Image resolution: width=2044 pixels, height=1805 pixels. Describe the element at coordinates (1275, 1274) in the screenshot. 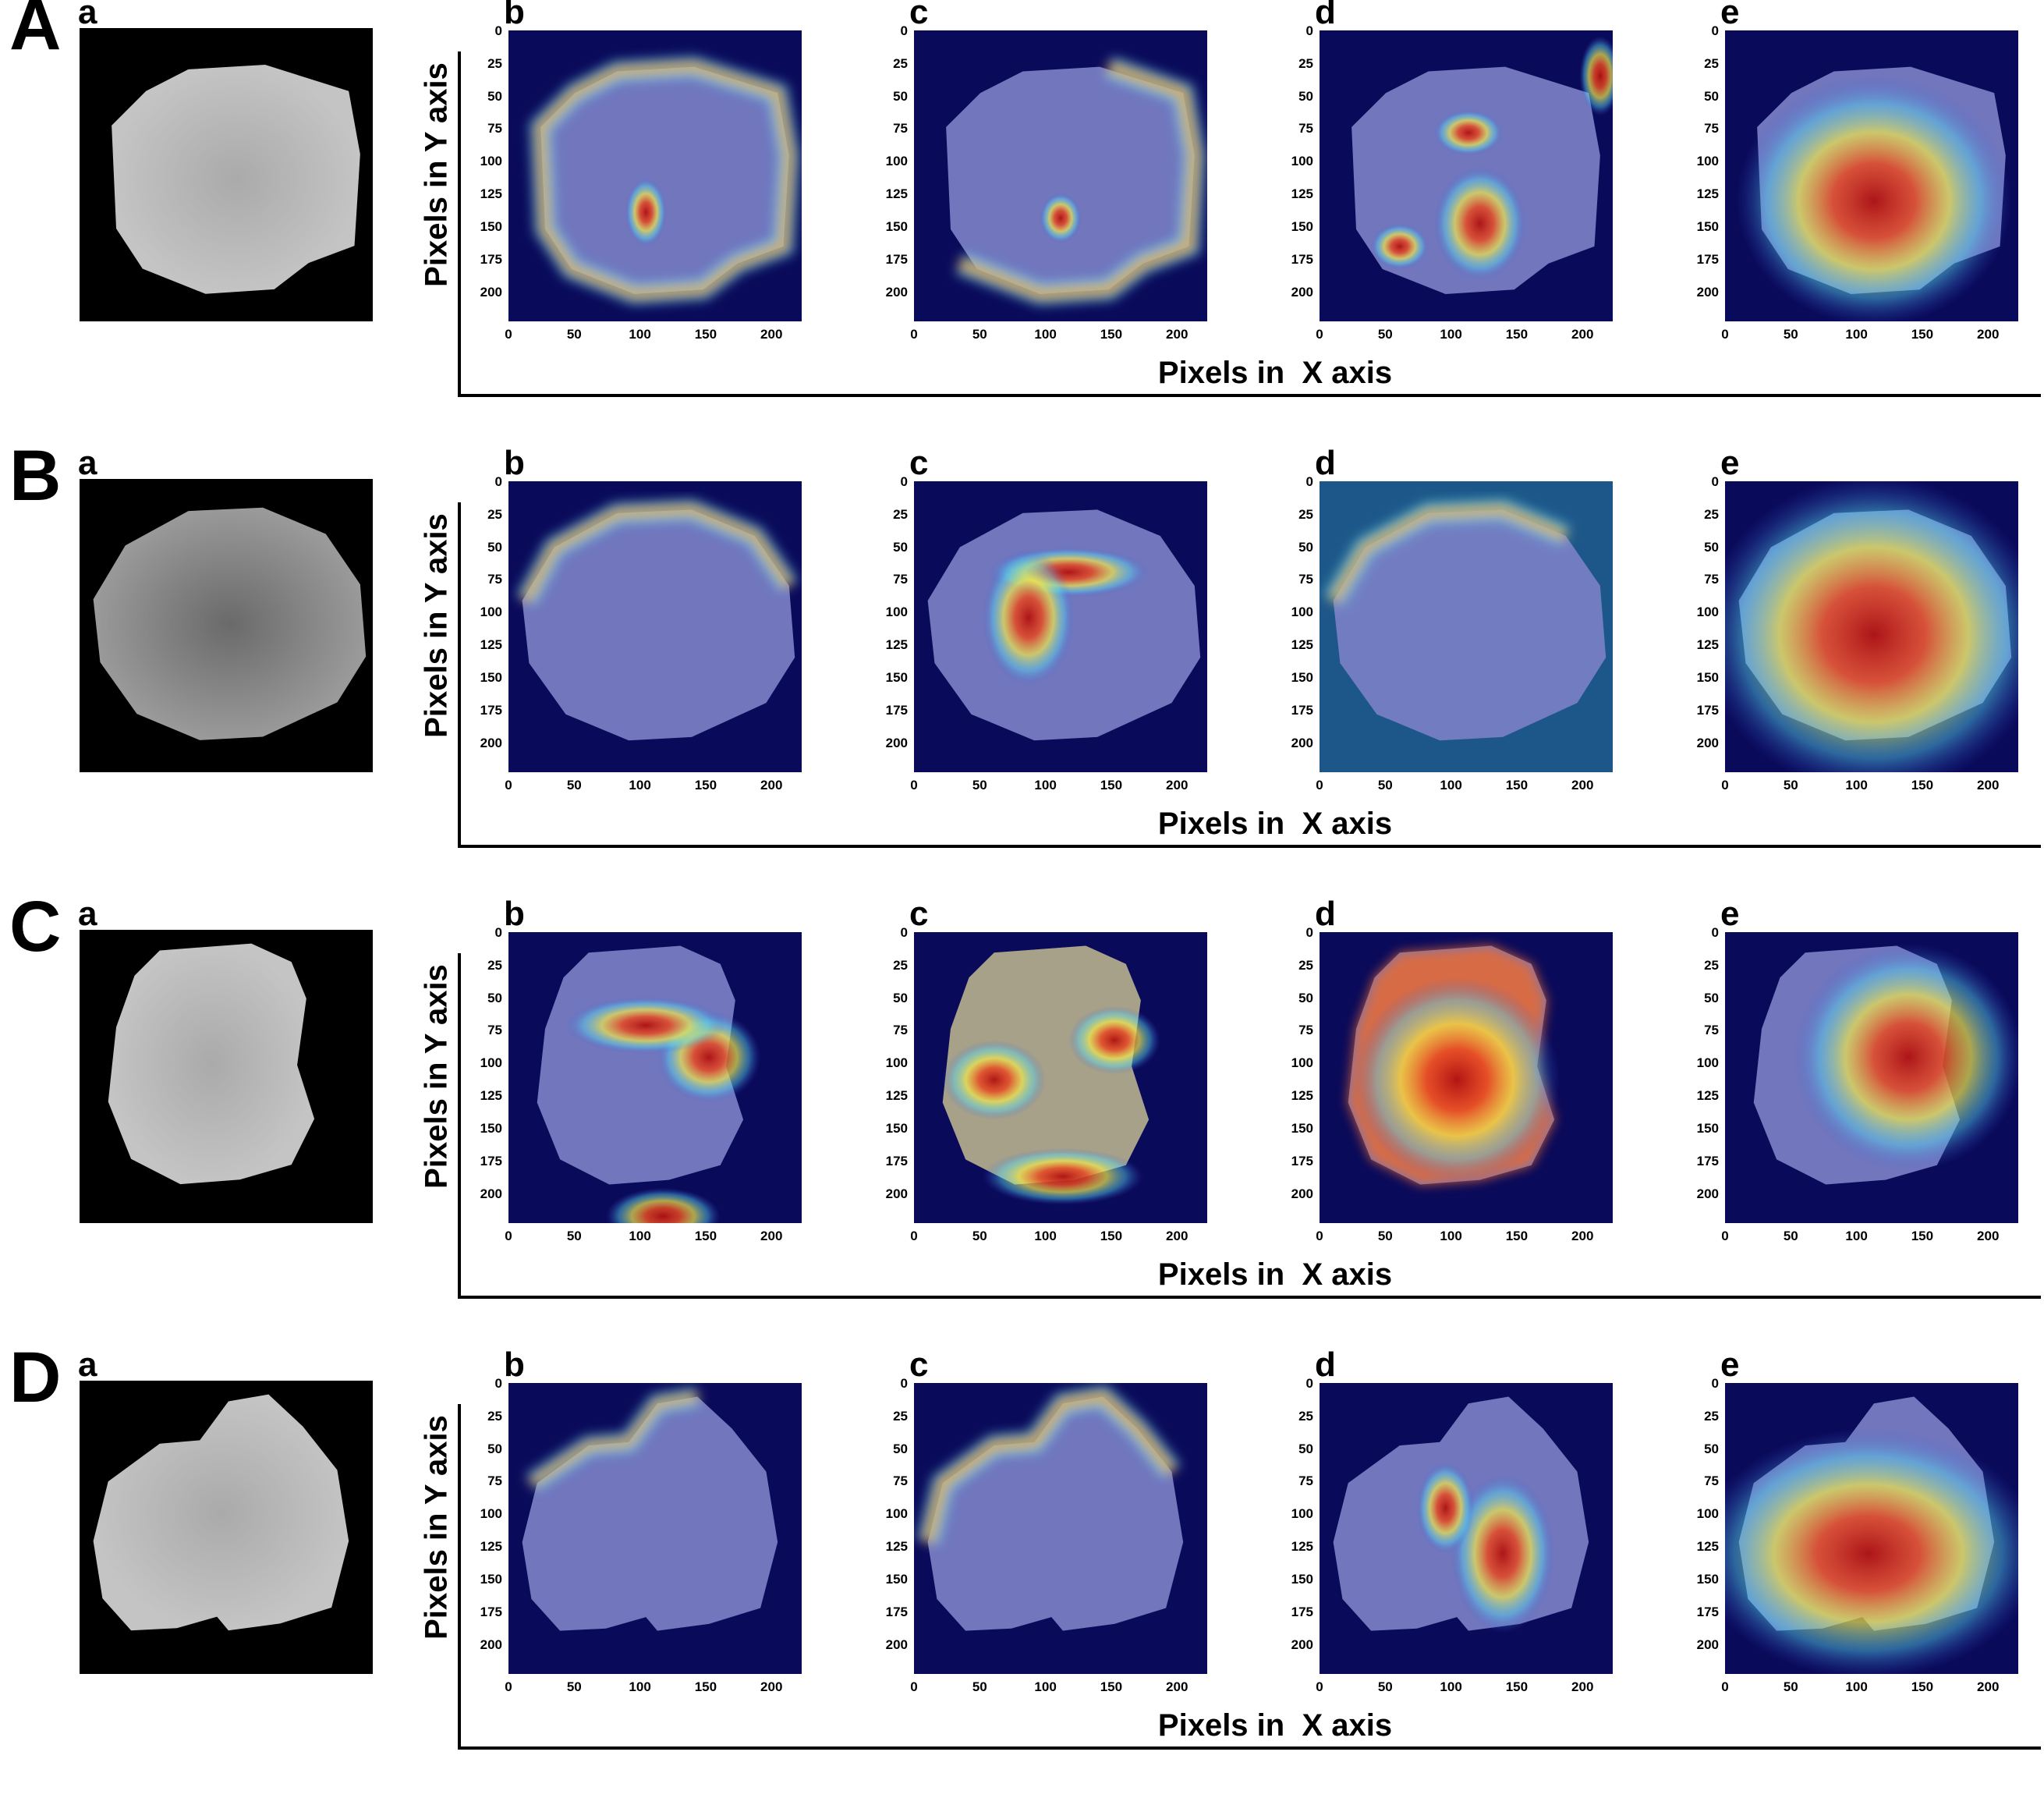

I see `x-axis-label: Pixels in X axis` at that location.